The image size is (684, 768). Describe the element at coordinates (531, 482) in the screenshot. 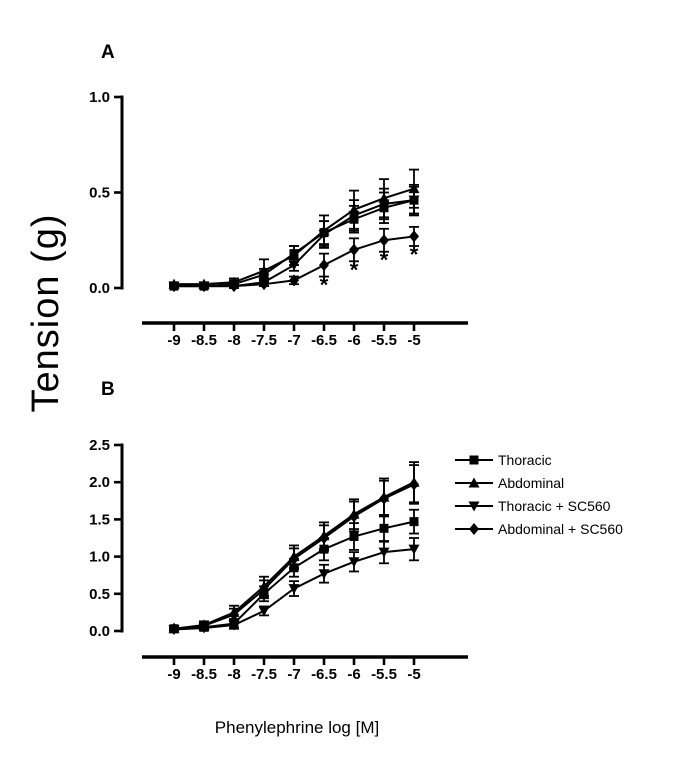

I see `legend-label-abdominal: Abdominal` at that location.